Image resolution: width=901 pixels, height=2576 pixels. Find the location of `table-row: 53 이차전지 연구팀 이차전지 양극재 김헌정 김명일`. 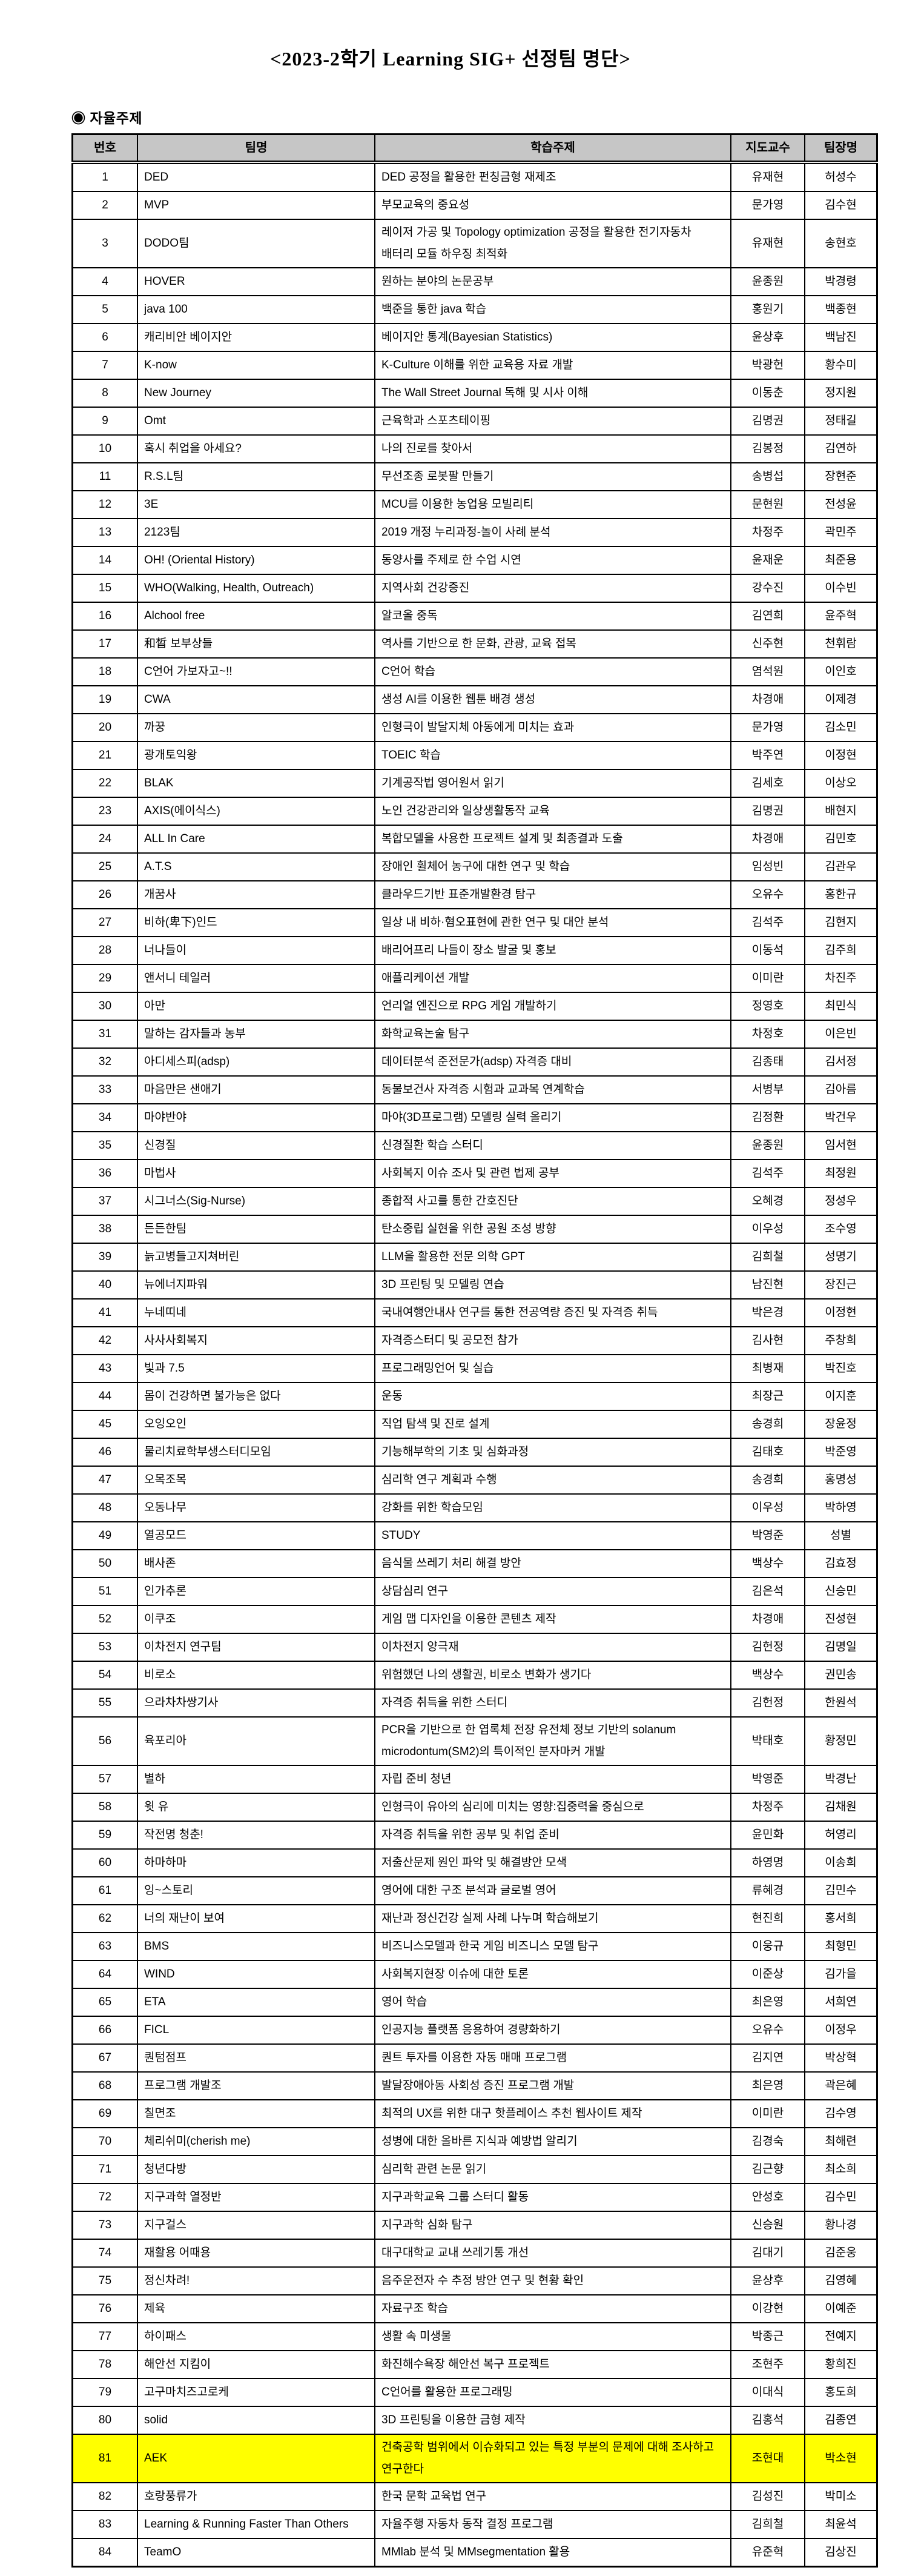

table-row: 53 이차전지 연구팀 이차전지 양극재 김헌정 김명일 is located at coordinates (474, 1647).